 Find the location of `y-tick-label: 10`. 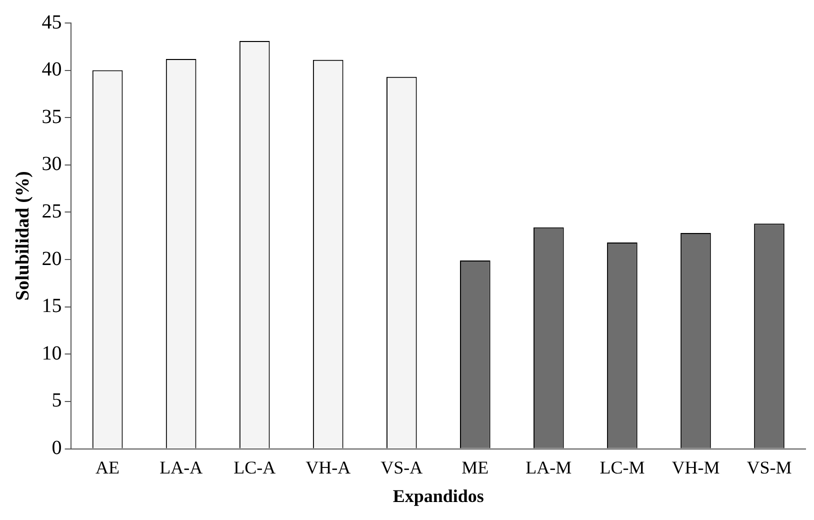

y-tick-label: 10 is located at coordinates (52, 353).